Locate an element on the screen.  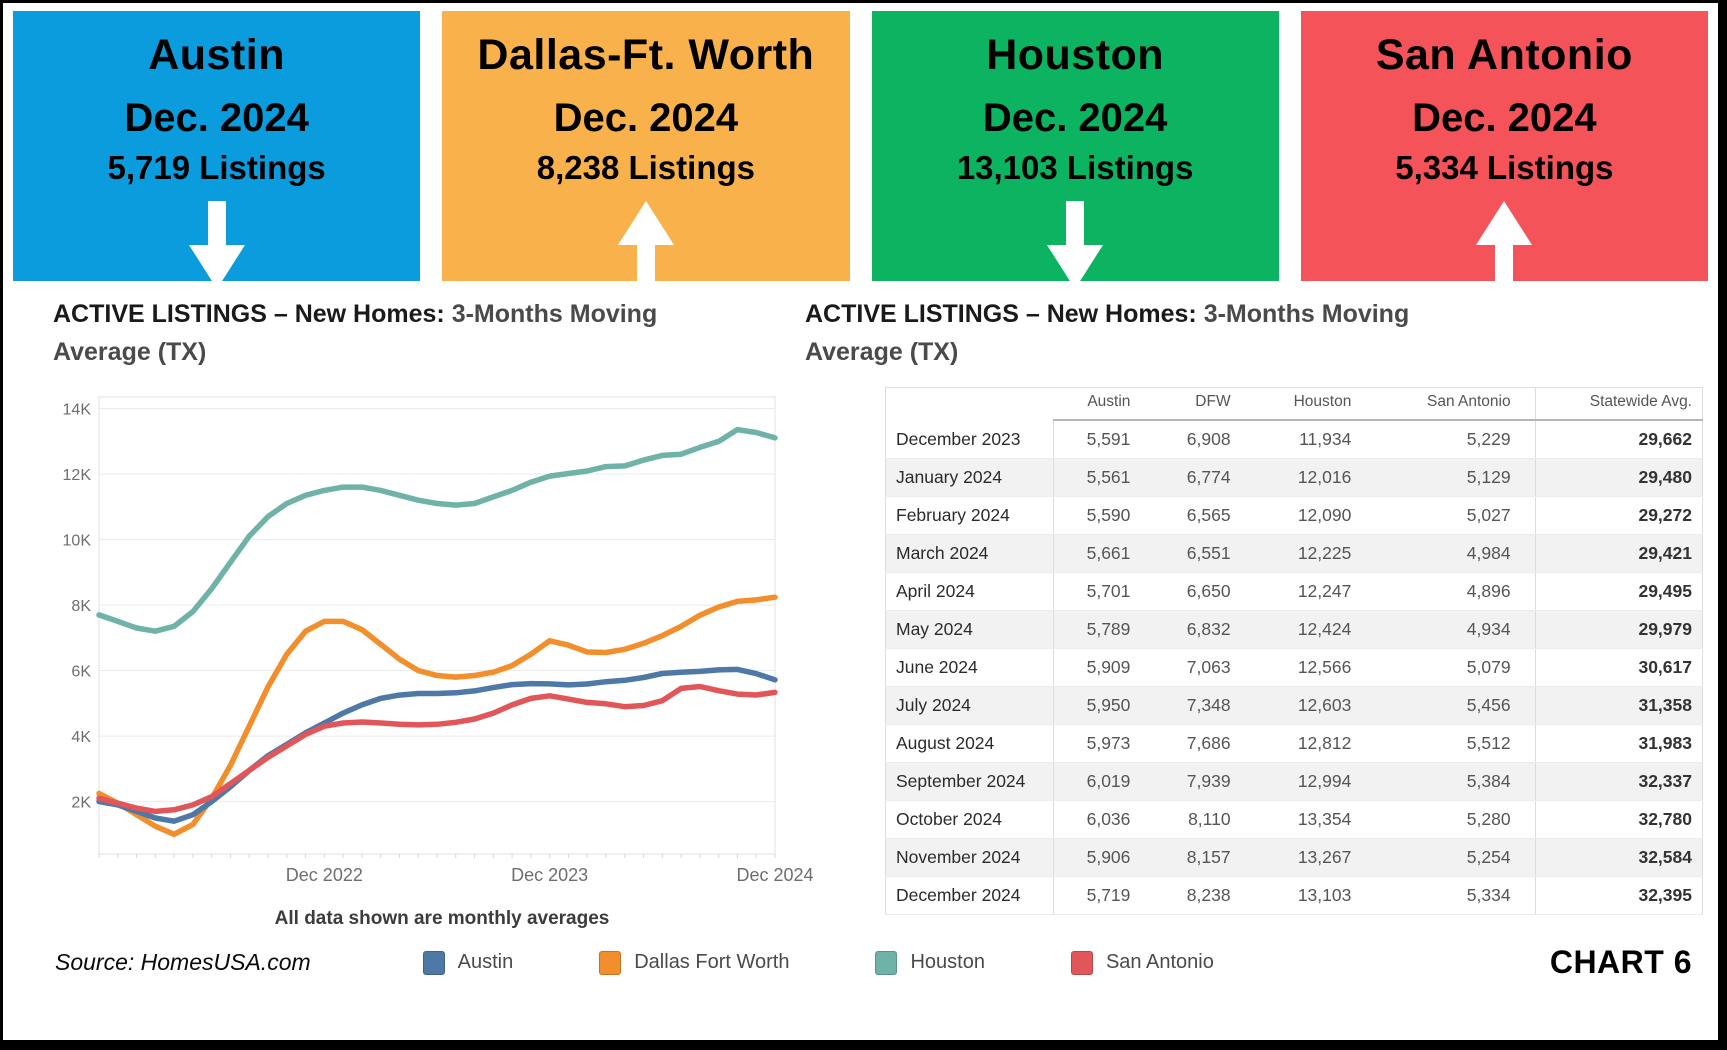
value-cell: 5,591 is located at coordinates (1104, 439).